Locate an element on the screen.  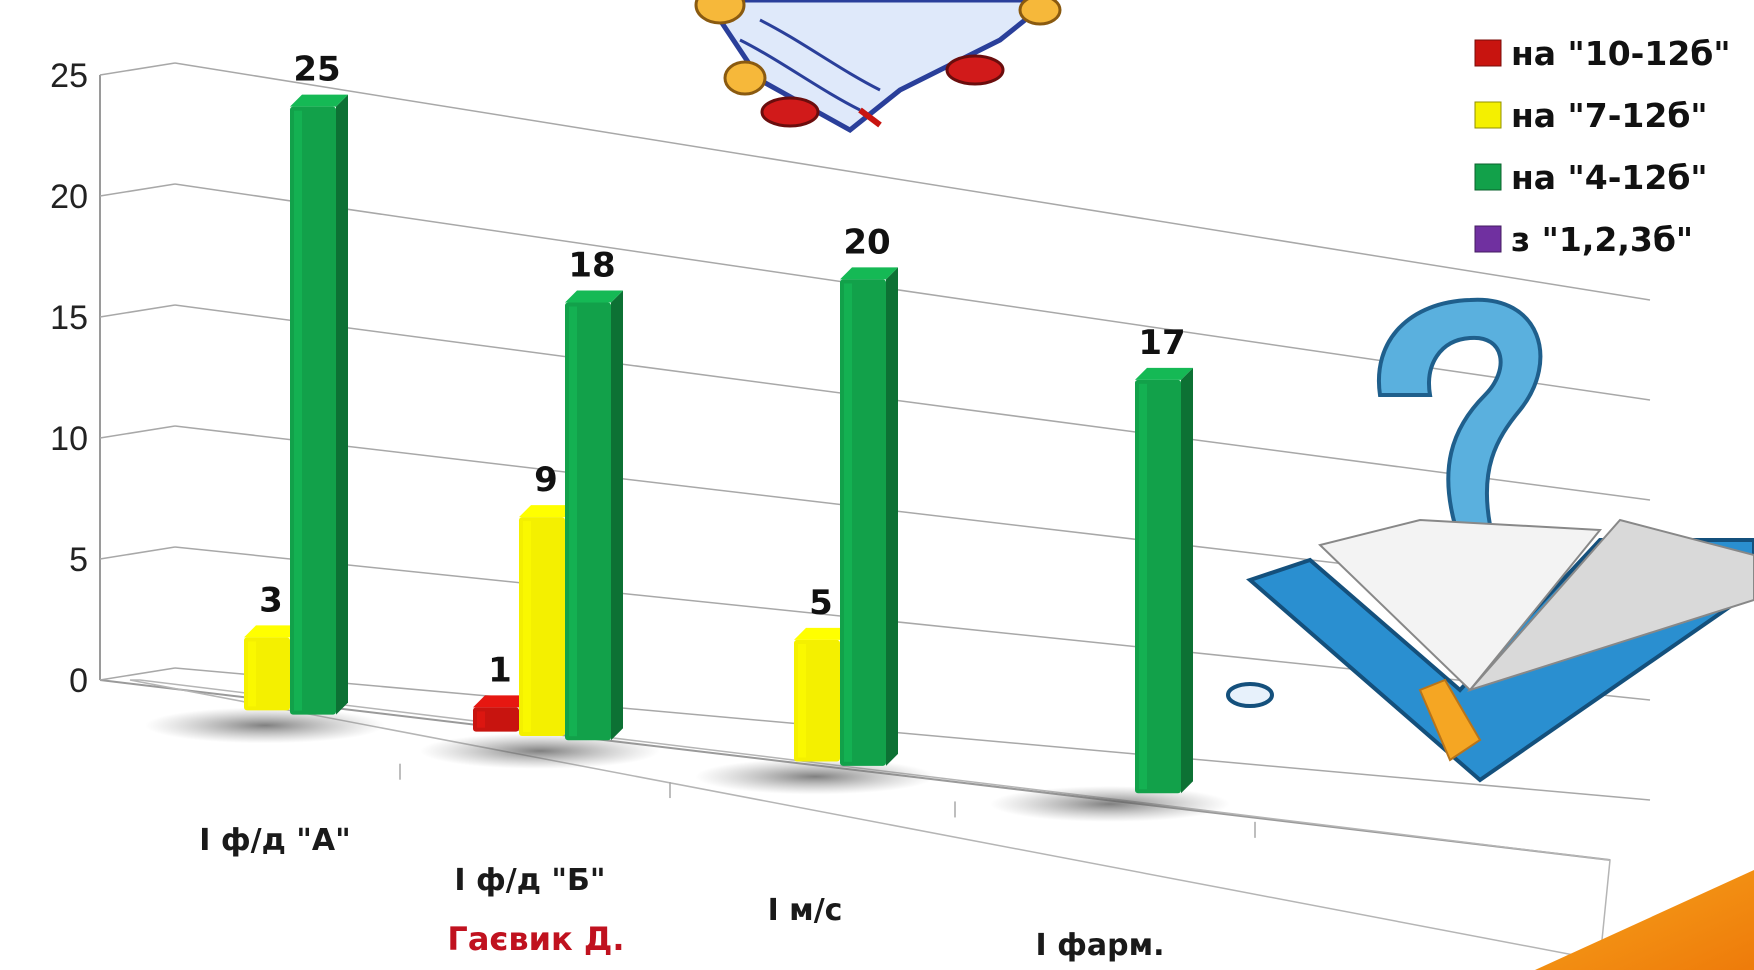
data-label: 5 is located at coordinates (821, 603).